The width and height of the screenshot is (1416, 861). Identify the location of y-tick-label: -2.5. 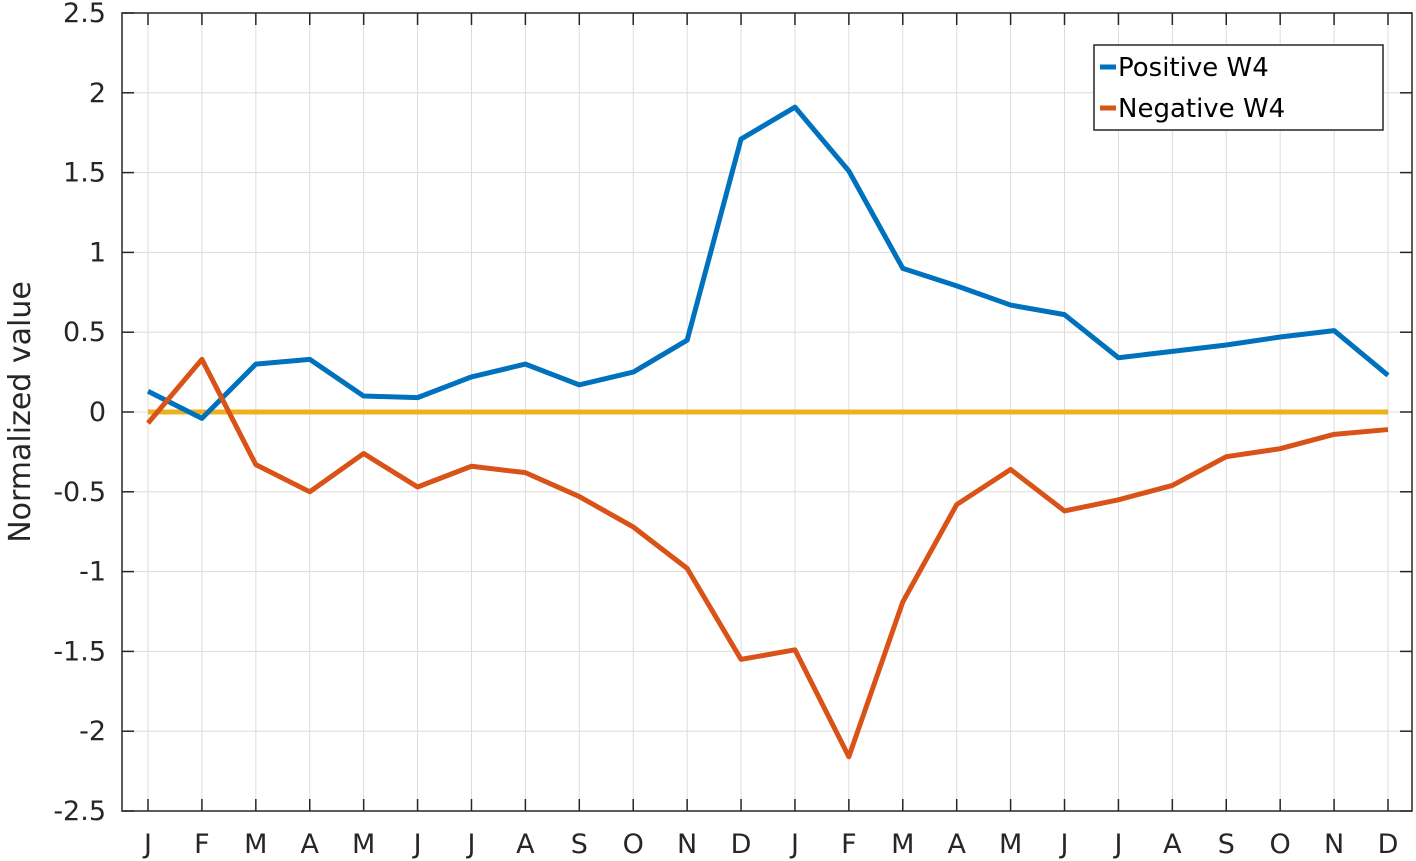
(79, 811).